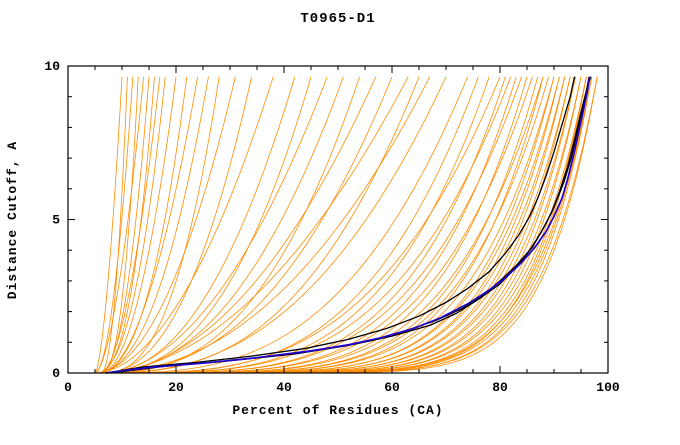 The height and width of the screenshot is (445, 680). Describe the element at coordinates (56, 373) in the screenshot. I see `y-tick-label: 0` at that location.